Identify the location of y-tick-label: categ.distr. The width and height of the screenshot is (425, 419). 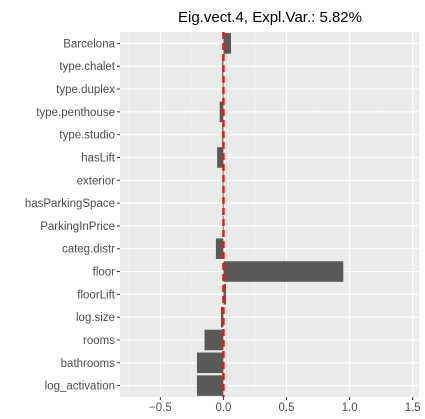
(88, 250).